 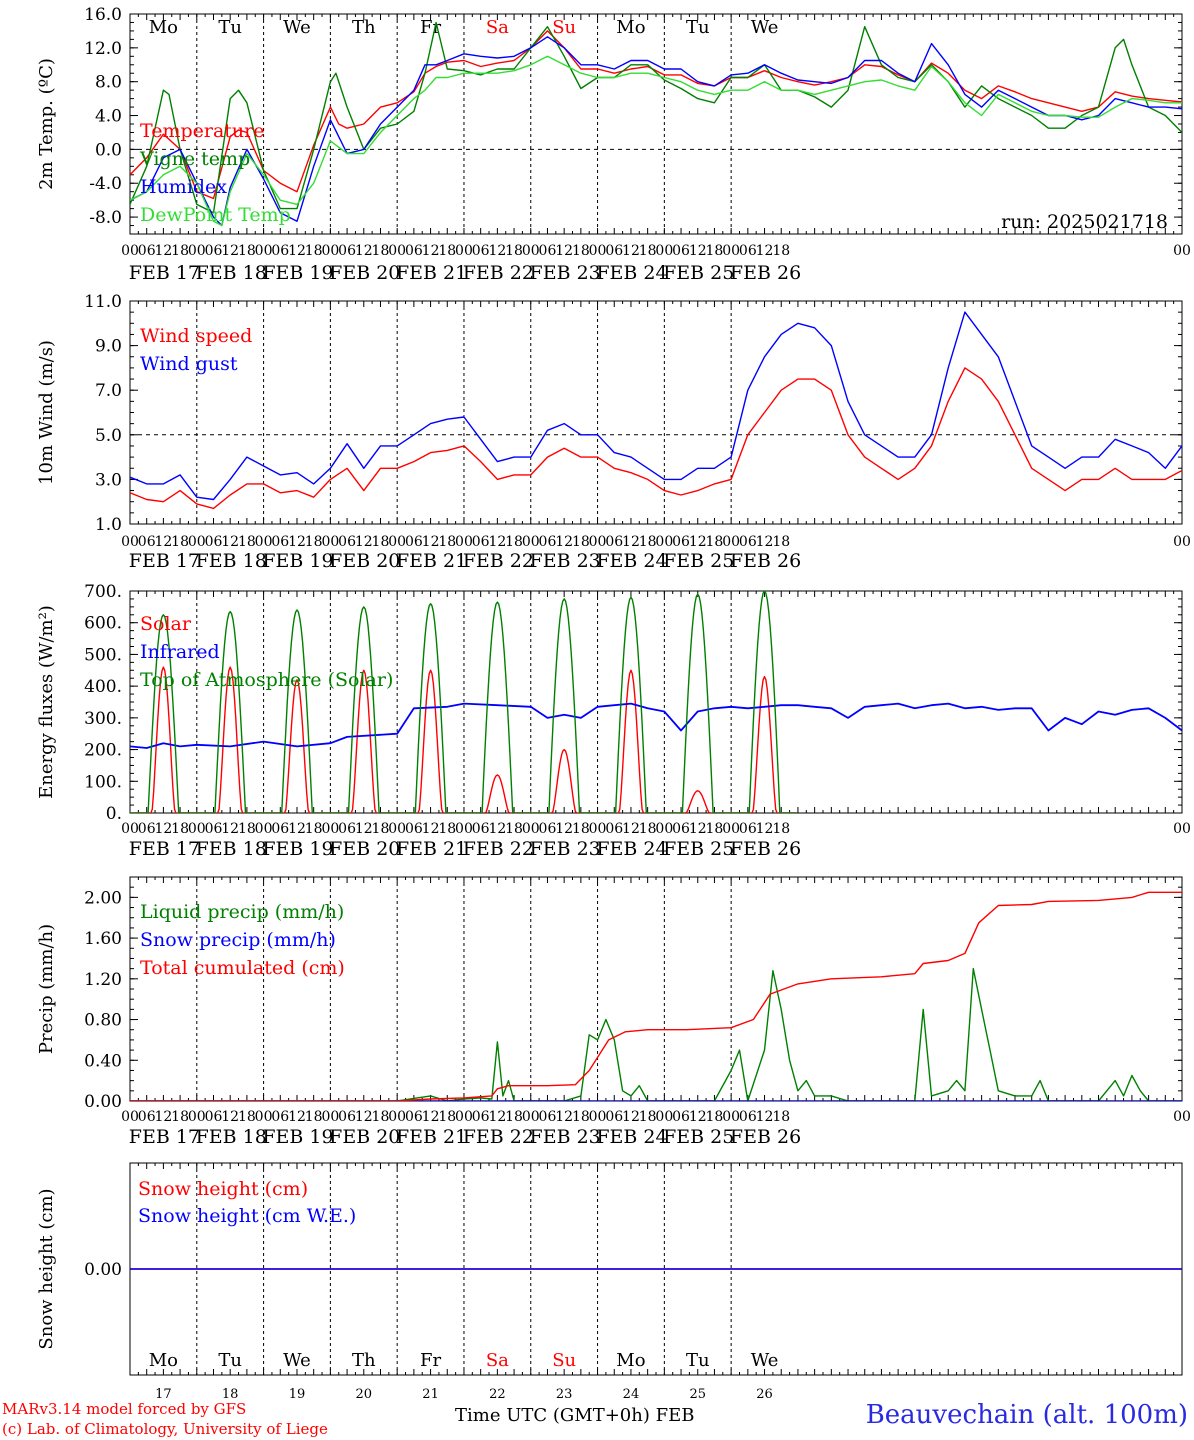 What do you see at coordinates (108, 117) in the screenshot?
I see `y-tick-label: 4.0` at bounding box center [108, 117].